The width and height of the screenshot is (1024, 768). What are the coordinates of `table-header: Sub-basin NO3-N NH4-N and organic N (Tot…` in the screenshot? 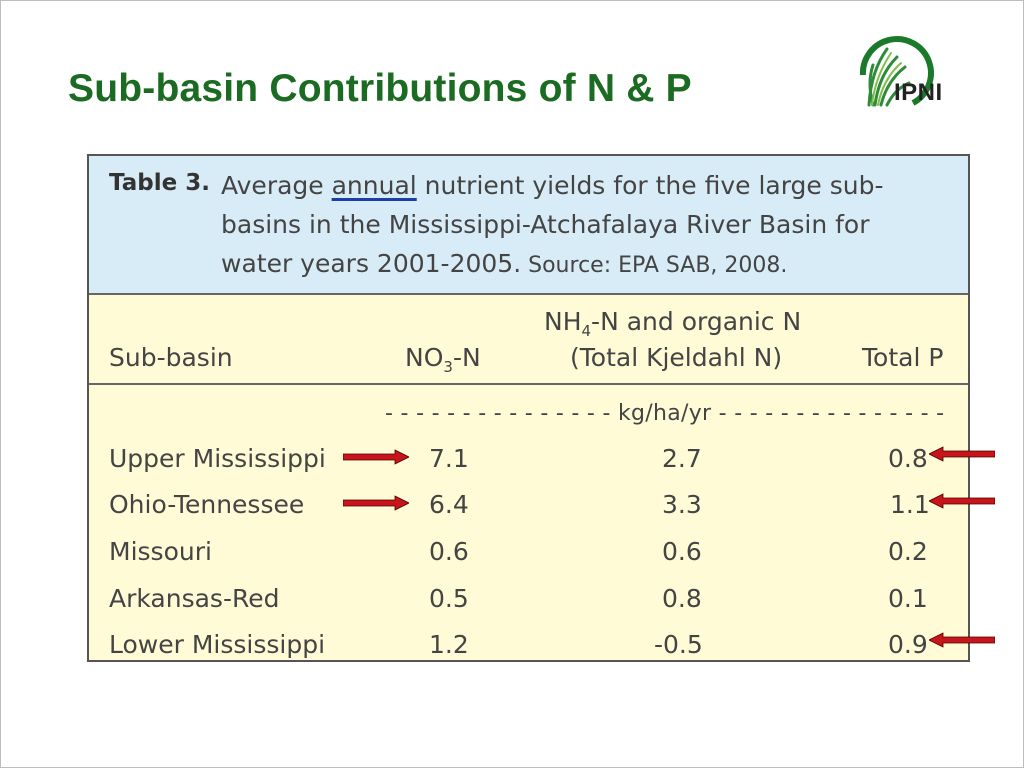 It's located at (528, 340).